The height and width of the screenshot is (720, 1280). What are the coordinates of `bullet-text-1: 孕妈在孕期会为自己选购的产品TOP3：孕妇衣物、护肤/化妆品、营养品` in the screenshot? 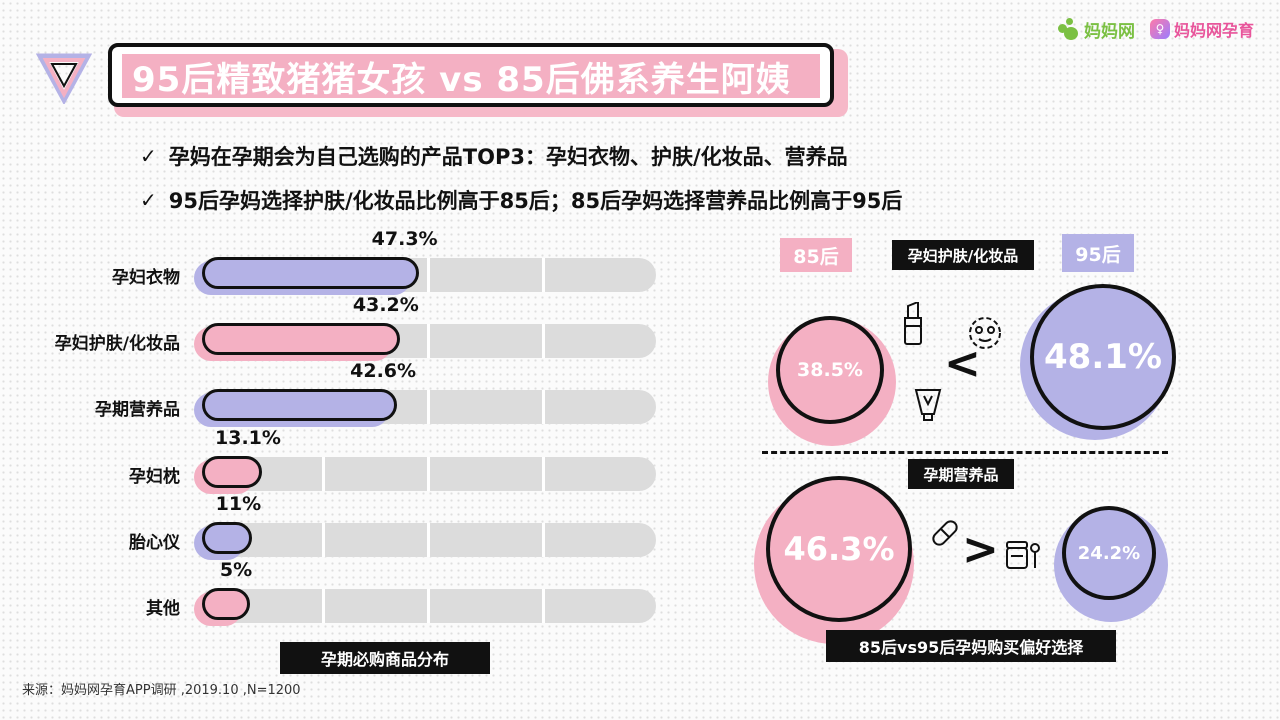 It's located at (508, 157).